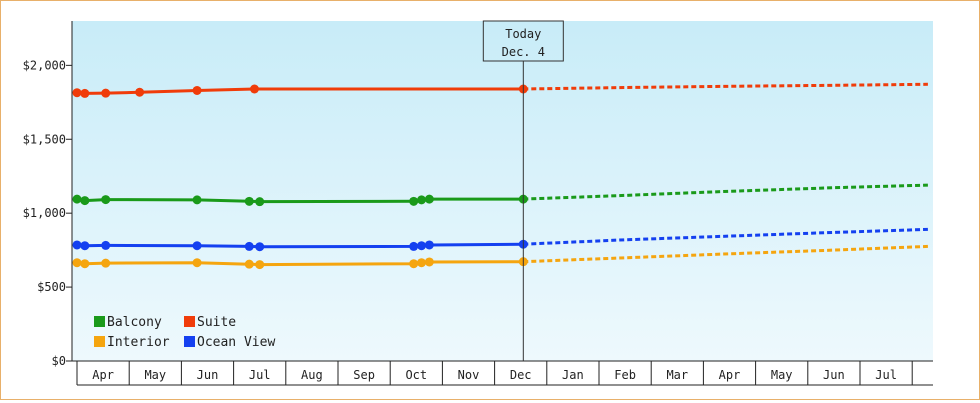 This screenshot has width=980, height=403. I want to click on today-marker: Today Dec. 4, so click(523, 190).